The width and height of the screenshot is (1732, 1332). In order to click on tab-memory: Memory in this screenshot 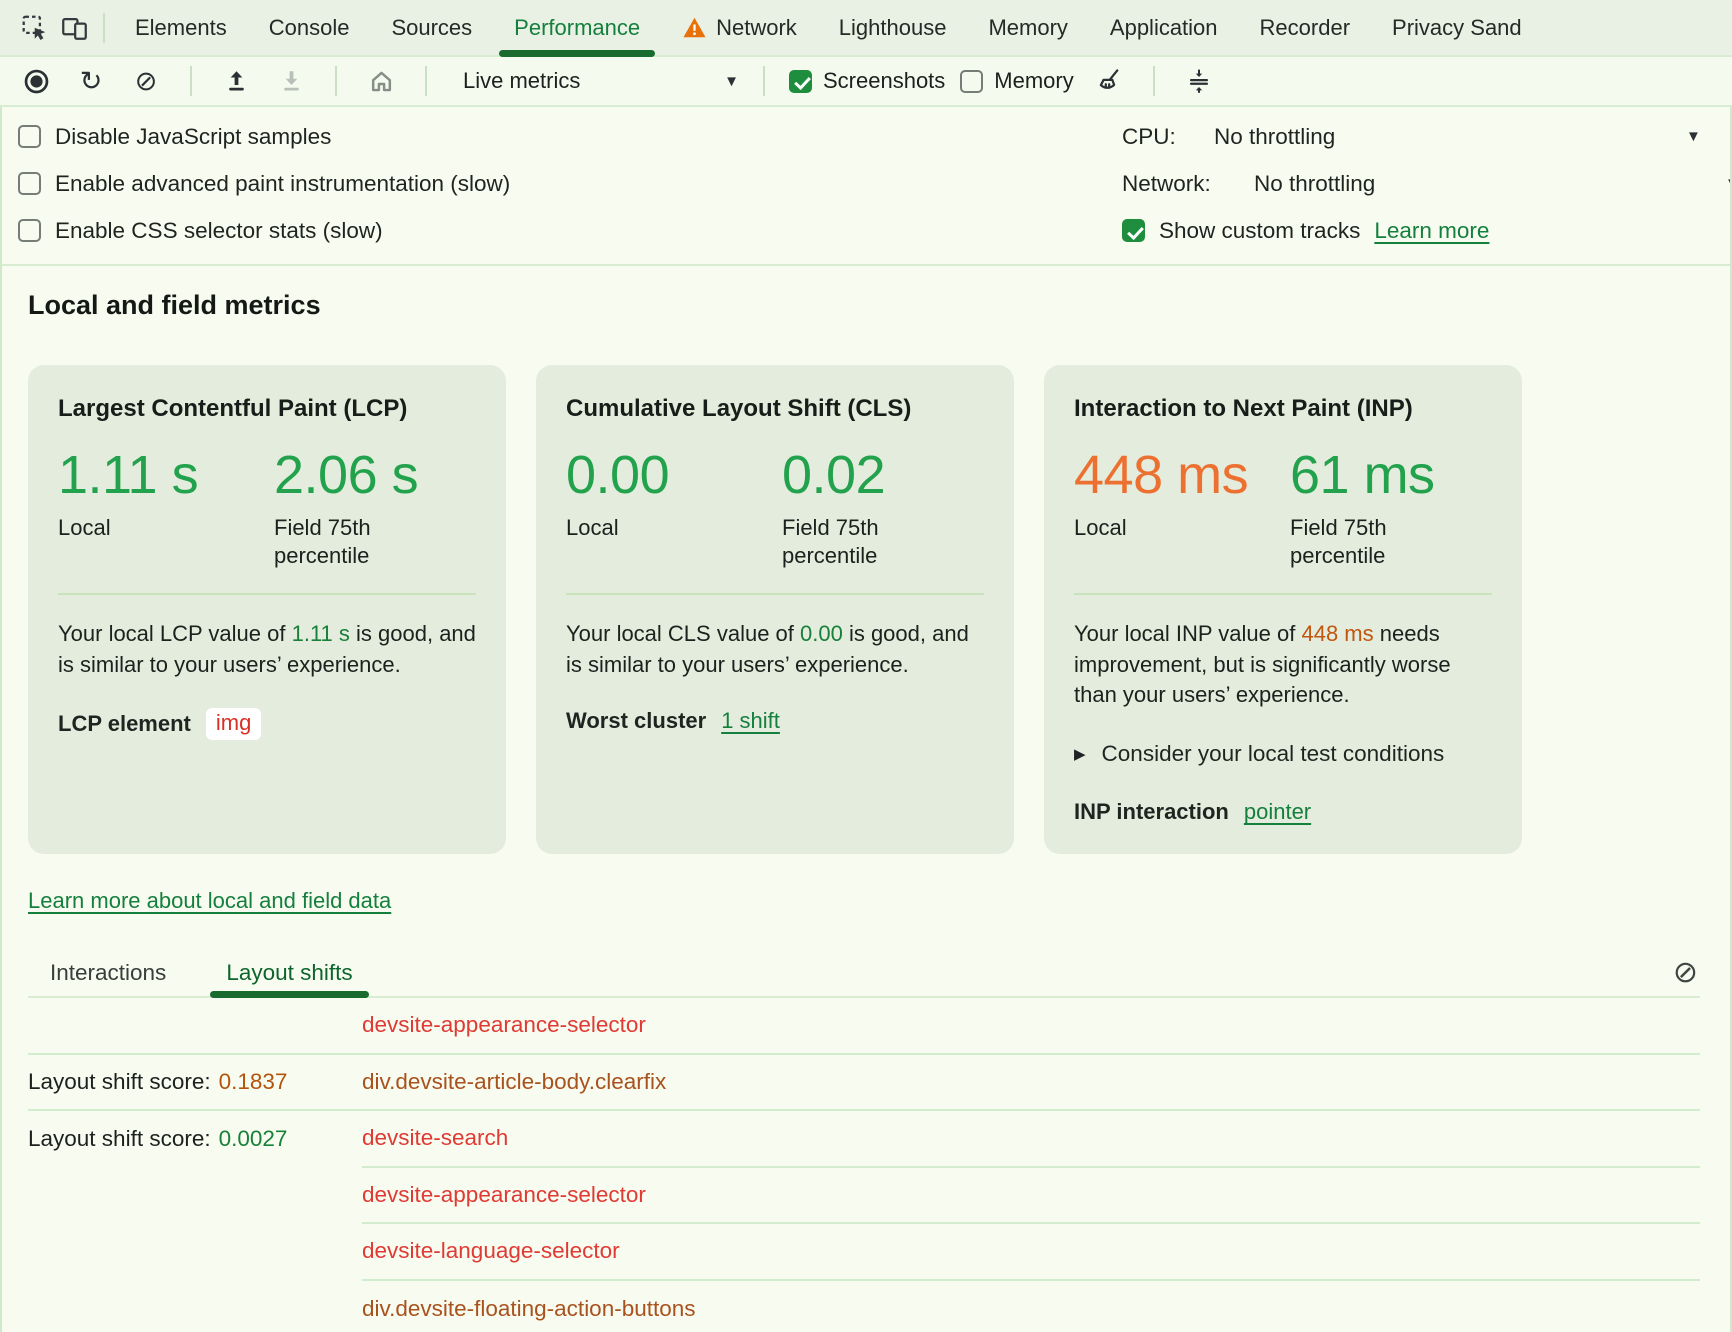, I will do `click(1027, 27)`.